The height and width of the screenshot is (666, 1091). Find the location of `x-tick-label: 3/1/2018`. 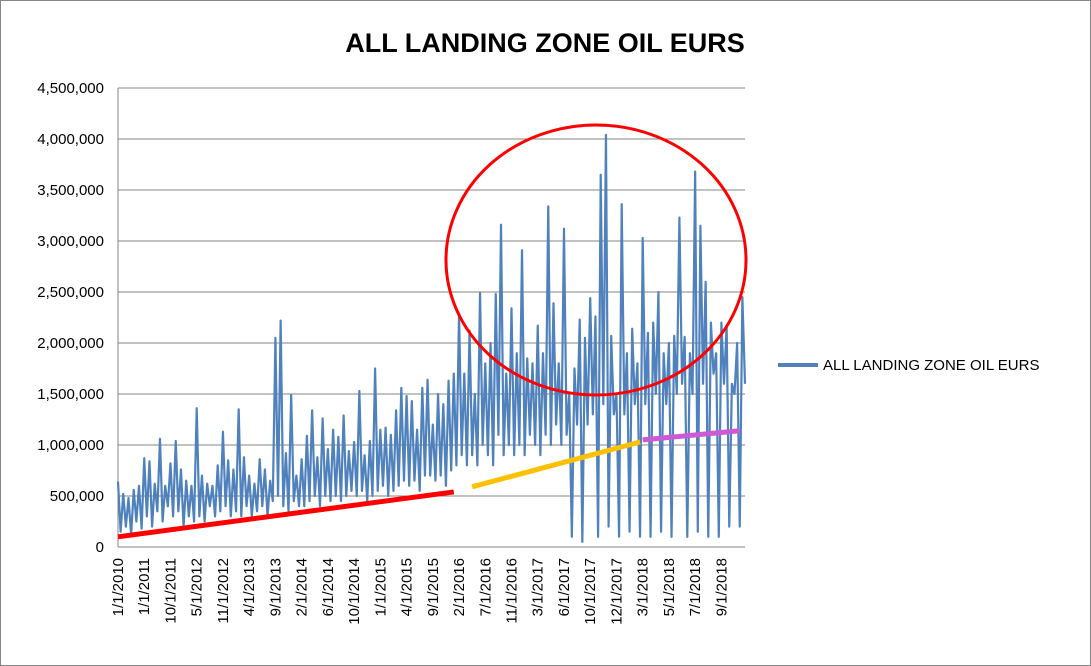

x-tick-label: 3/1/2018 is located at coordinates (643, 587).